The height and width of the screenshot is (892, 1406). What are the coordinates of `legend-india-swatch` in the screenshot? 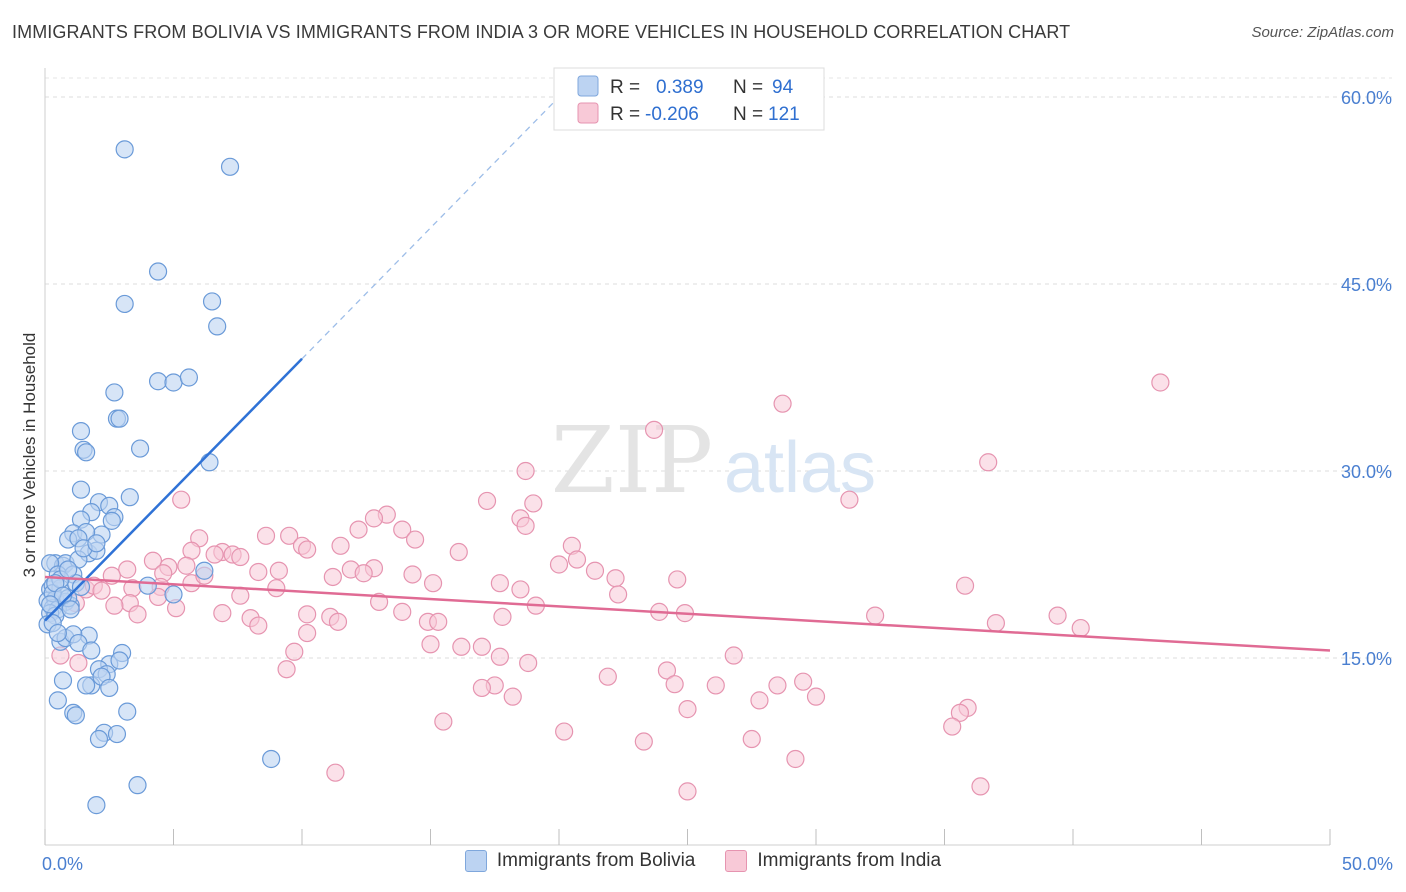 It's located at (588, 113).